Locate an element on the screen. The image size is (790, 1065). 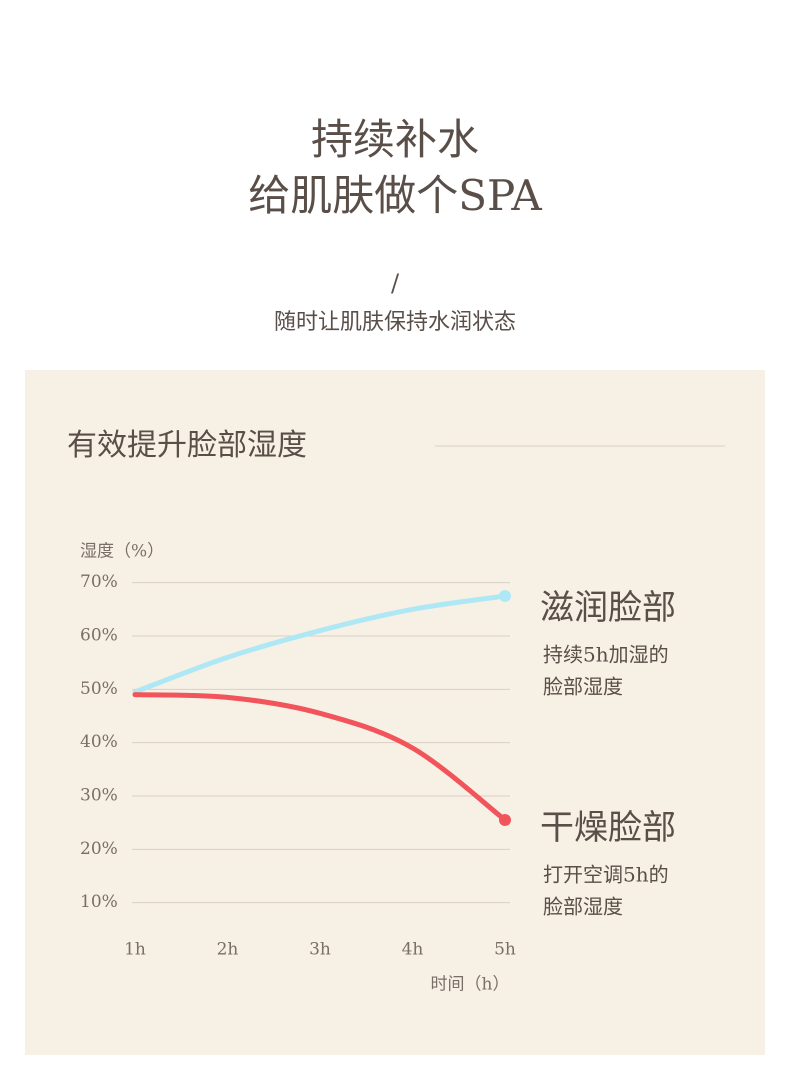
y-axis-title: 湿度（%） is located at coordinates (122, 552).